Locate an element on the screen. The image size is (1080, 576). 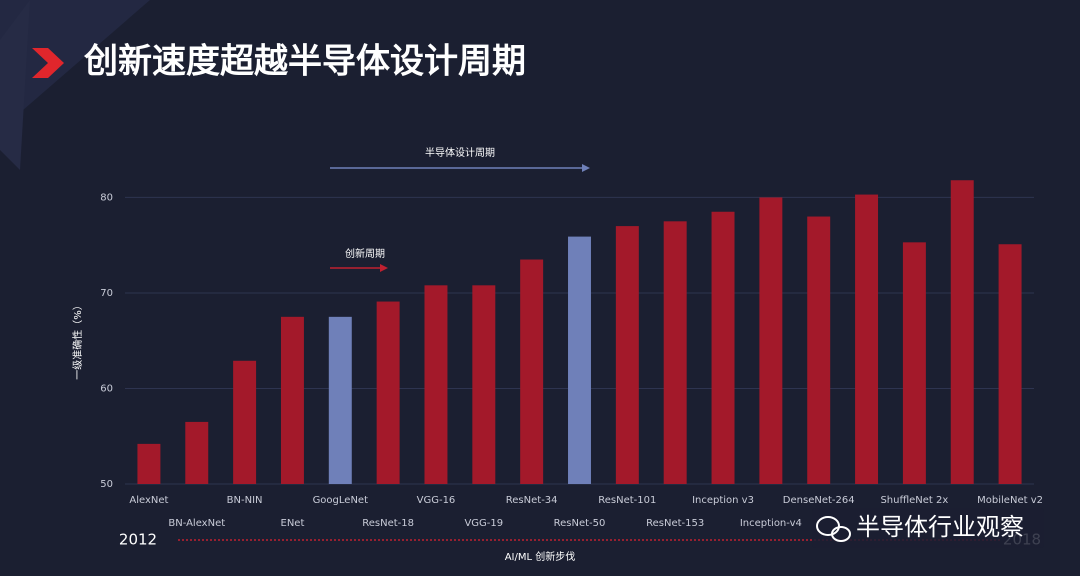
x-tick-label: ResNet-34 is located at coordinates (532, 500).